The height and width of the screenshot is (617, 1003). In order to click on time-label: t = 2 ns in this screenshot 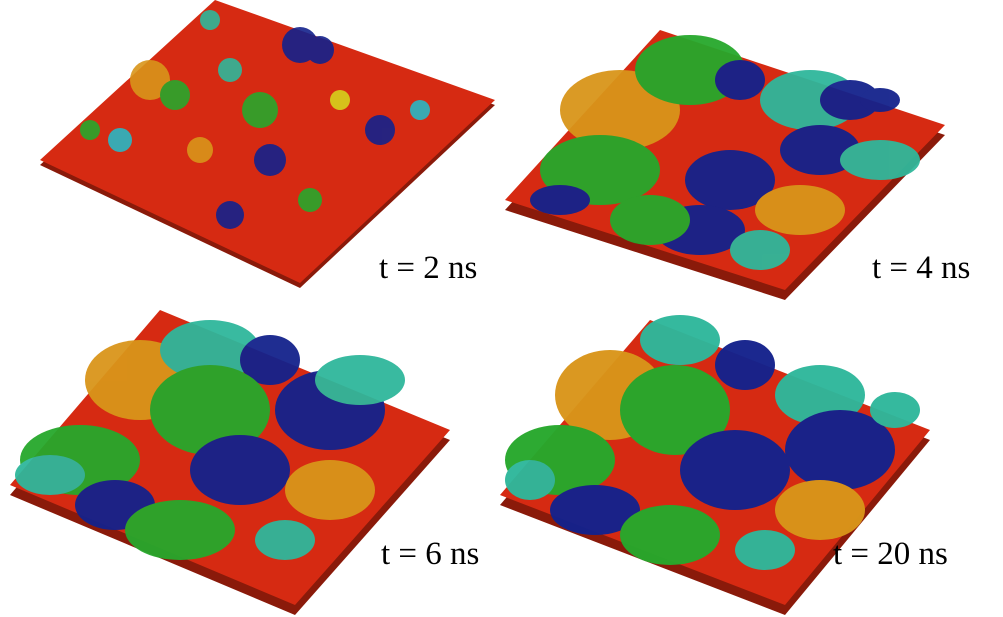, I will do `click(428, 268)`.